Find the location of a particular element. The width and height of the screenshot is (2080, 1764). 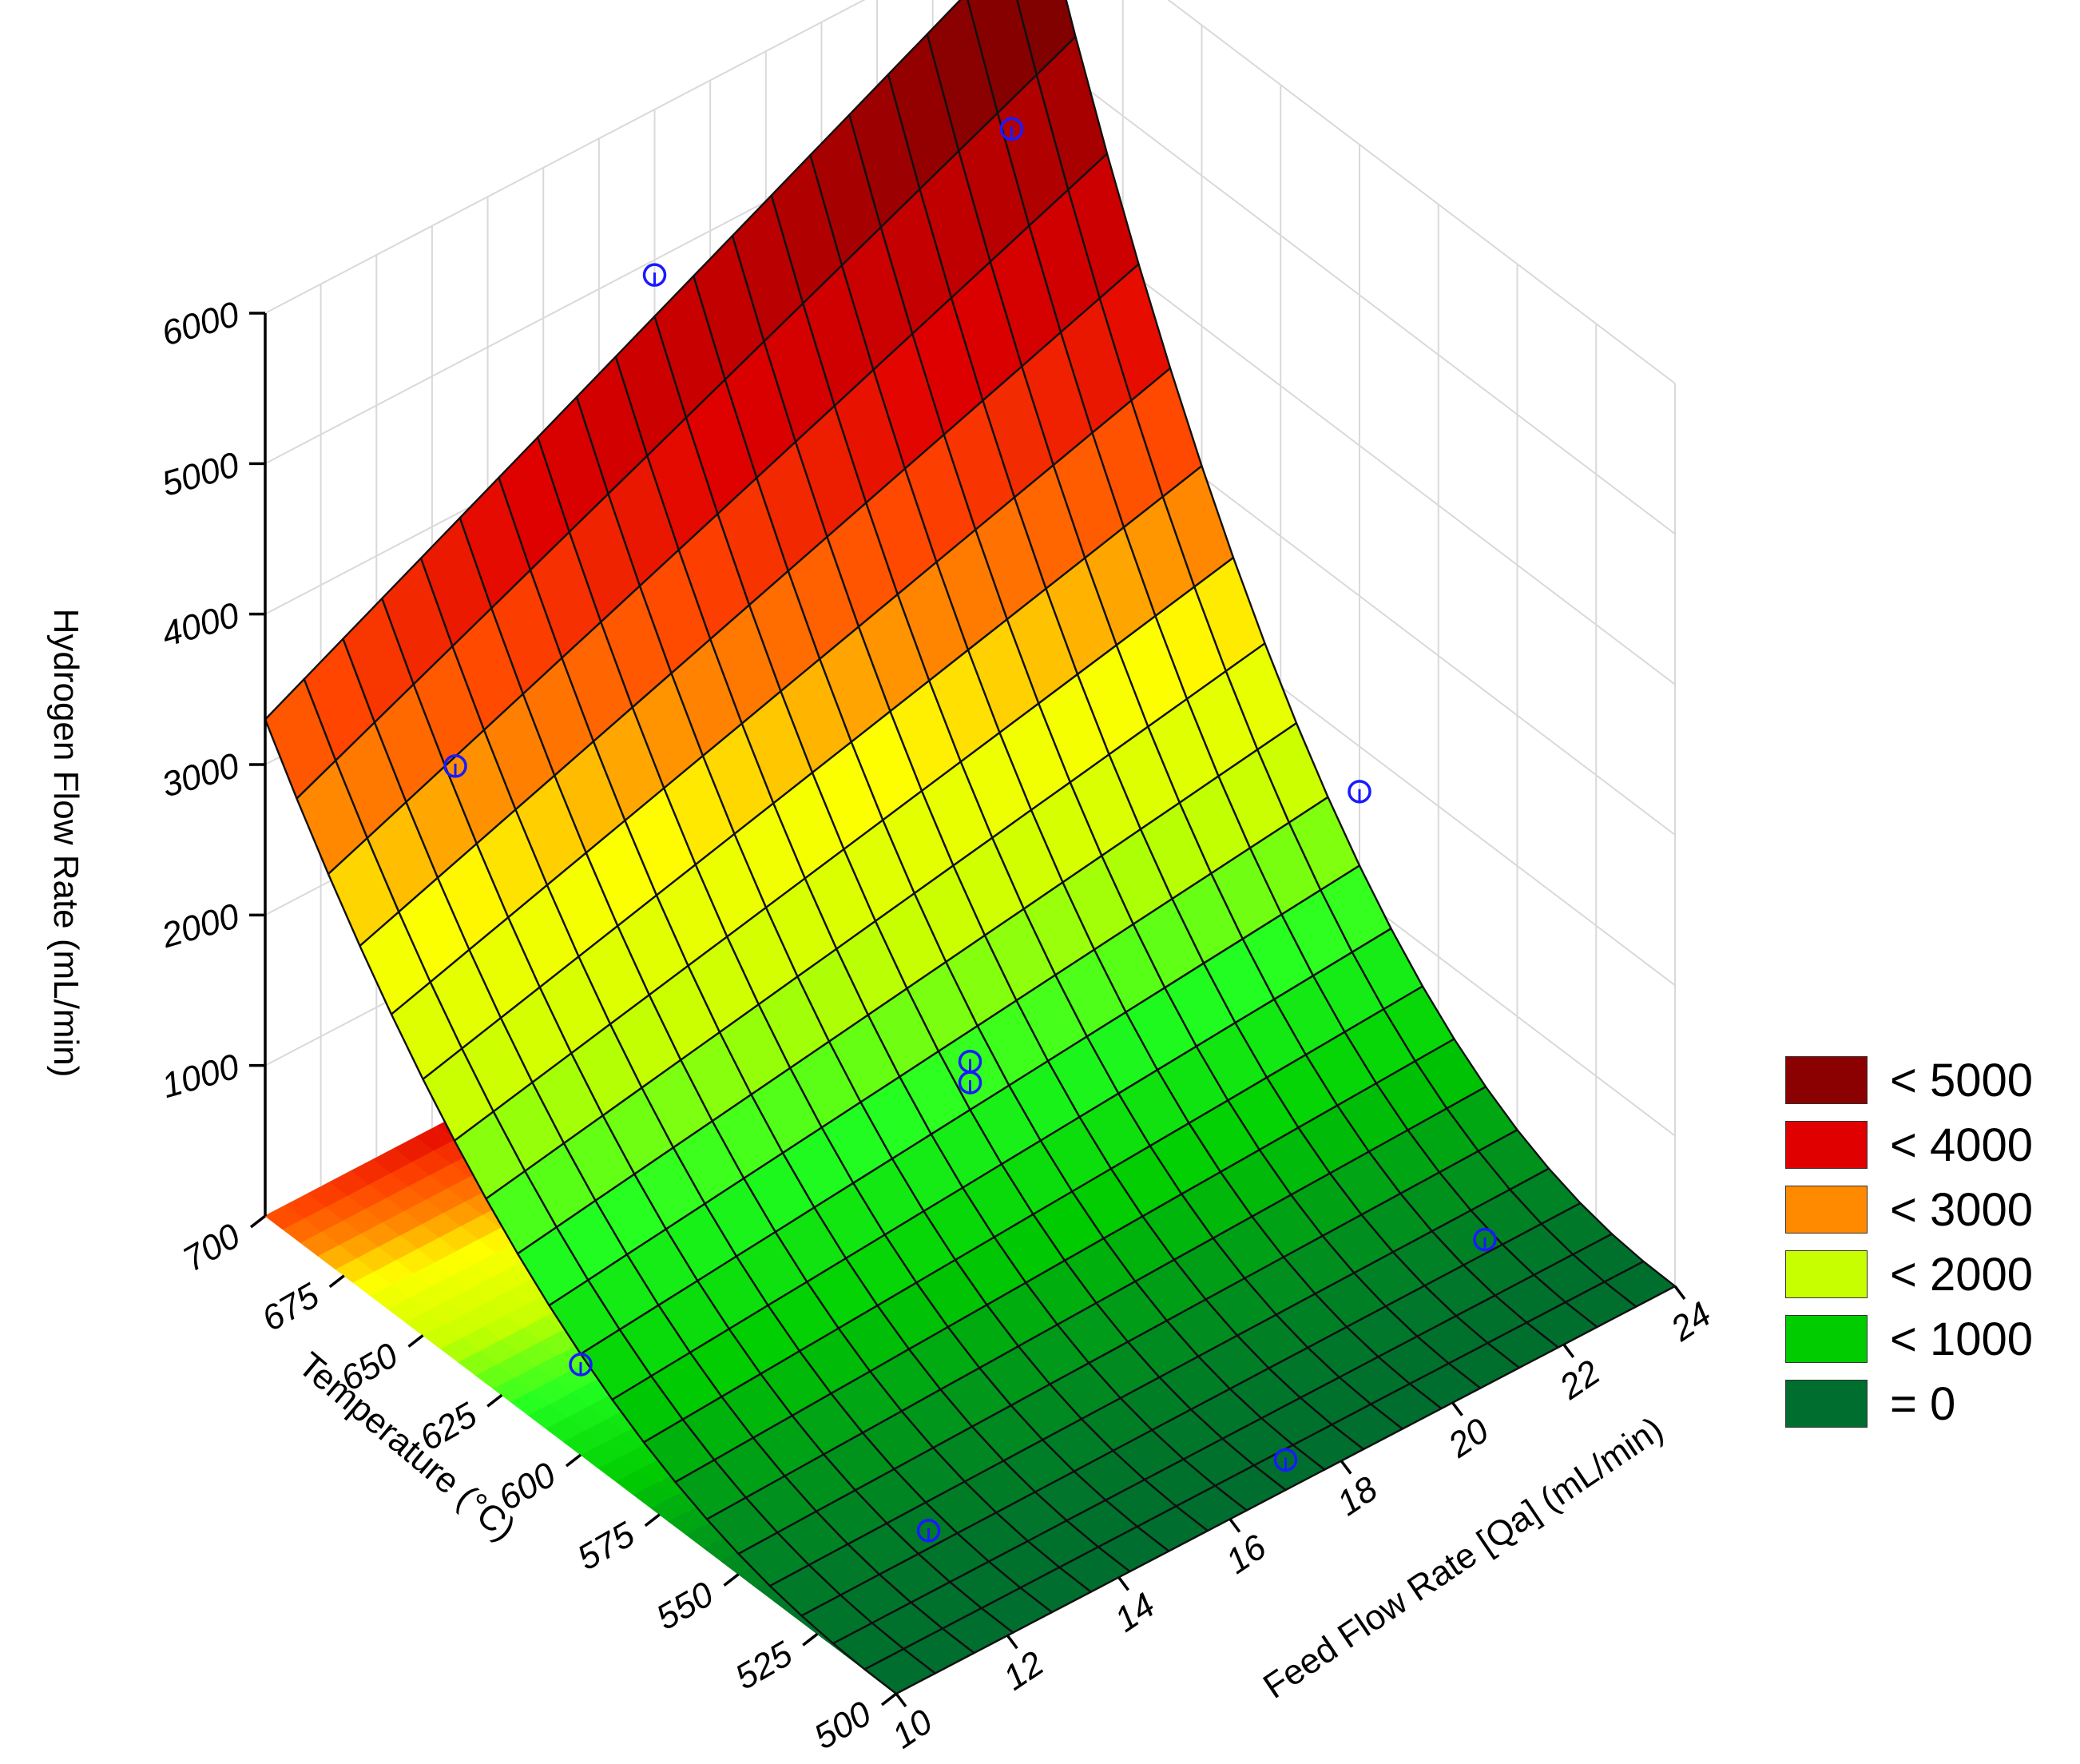

legend-label: < 5000 is located at coordinates (1962, 1080).